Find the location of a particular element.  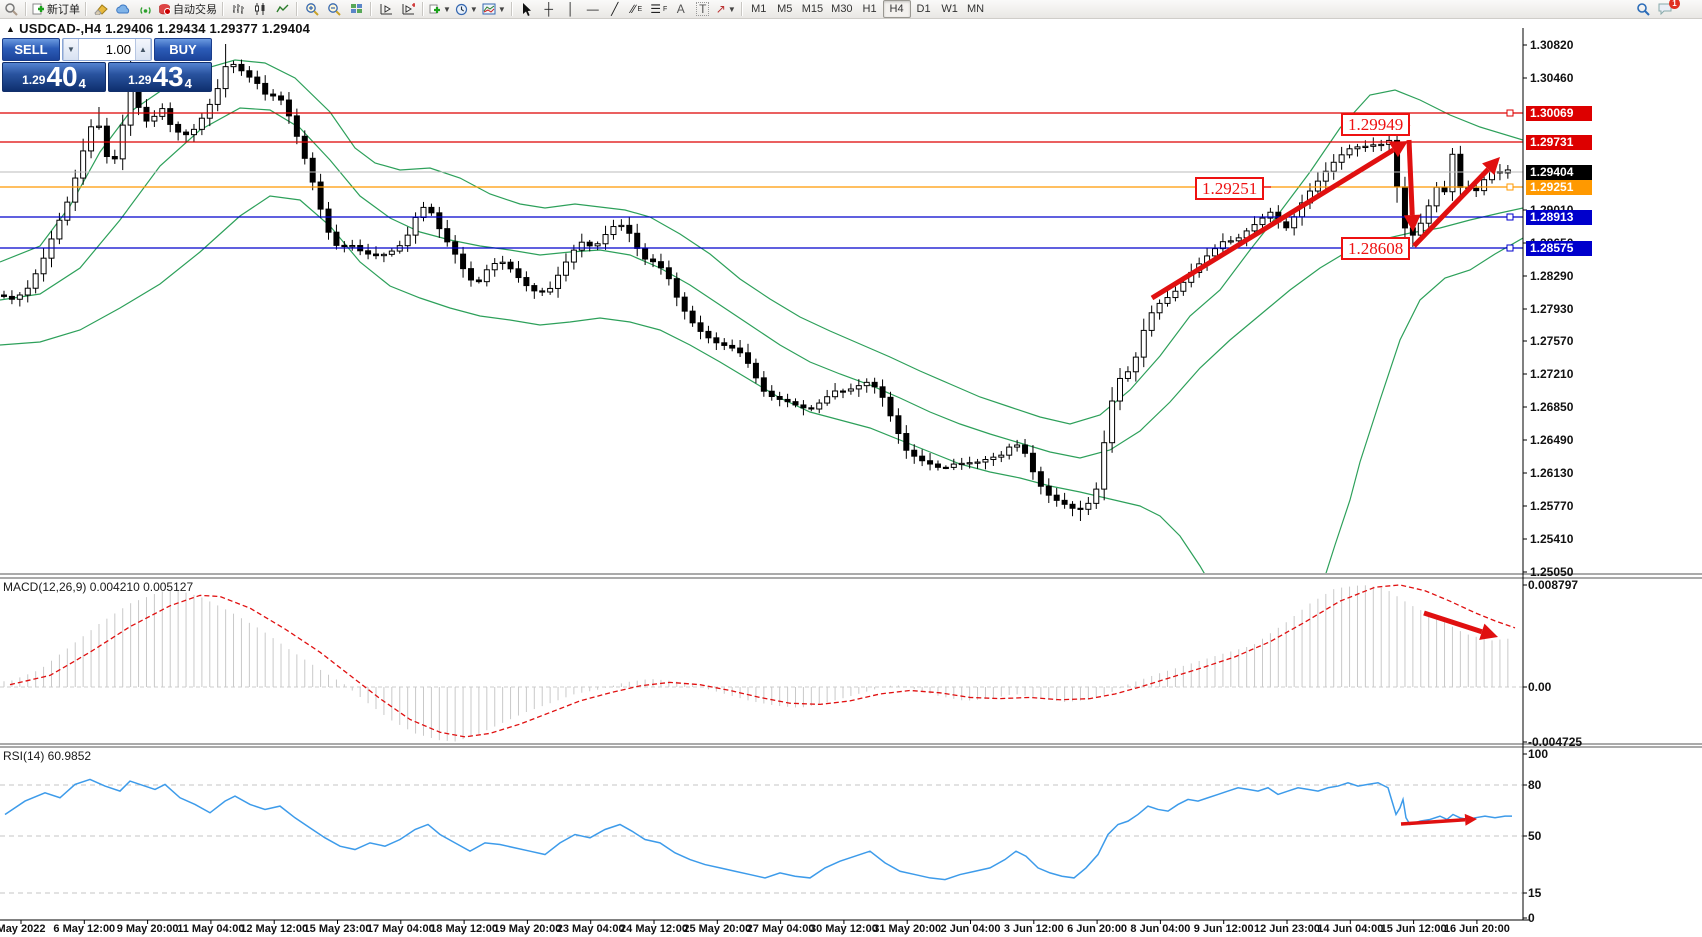

timeframe-w1-button: W1 is located at coordinates (949, 9).